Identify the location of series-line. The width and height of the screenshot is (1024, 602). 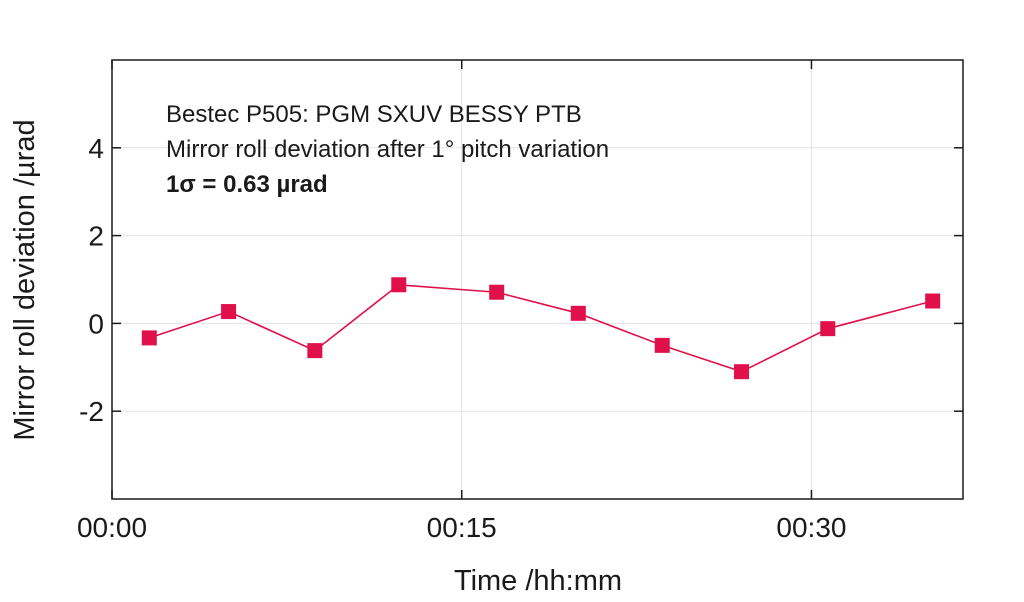
(541, 328).